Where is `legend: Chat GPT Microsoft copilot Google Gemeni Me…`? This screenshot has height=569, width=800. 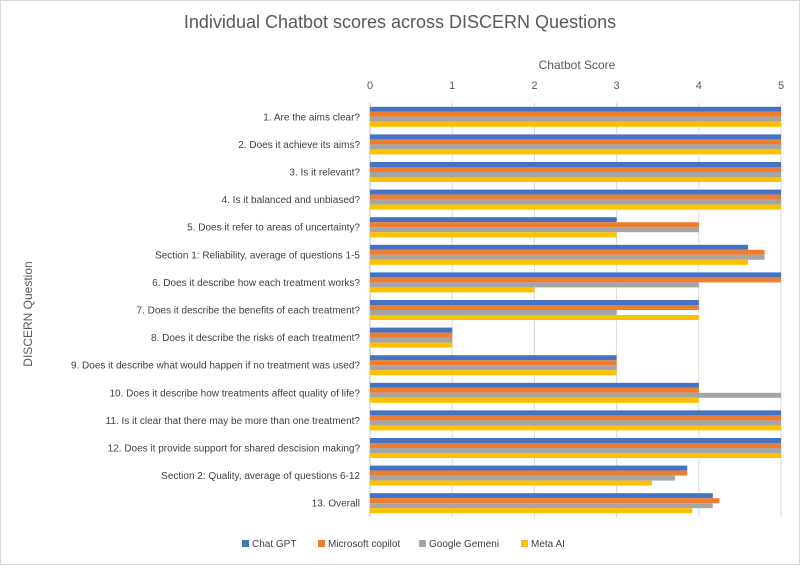
legend: Chat GPT Microsoft copilot Google Gemeni Me… is located at coordinates (403, 544).